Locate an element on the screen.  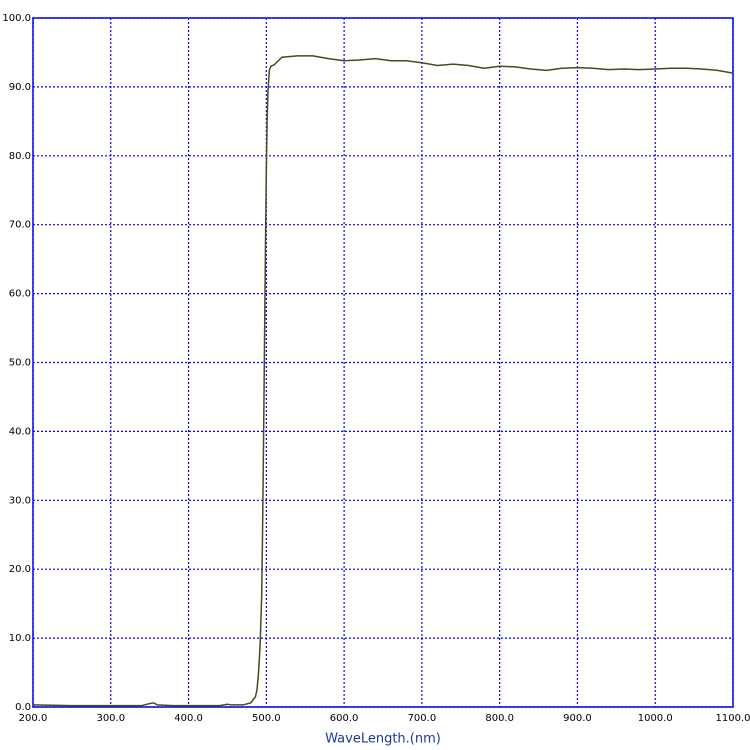
x-tick-label: 800.0 is located at coordinates (499, 718).